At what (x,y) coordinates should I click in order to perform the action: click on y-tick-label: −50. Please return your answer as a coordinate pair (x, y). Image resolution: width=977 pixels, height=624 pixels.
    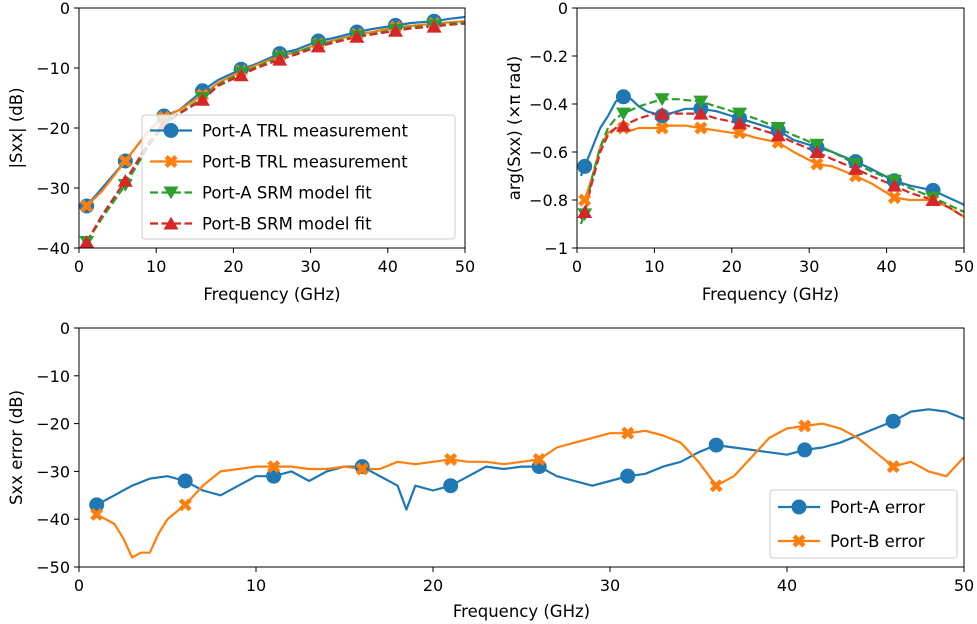
    Looking at the image, I should click on (53, 567).